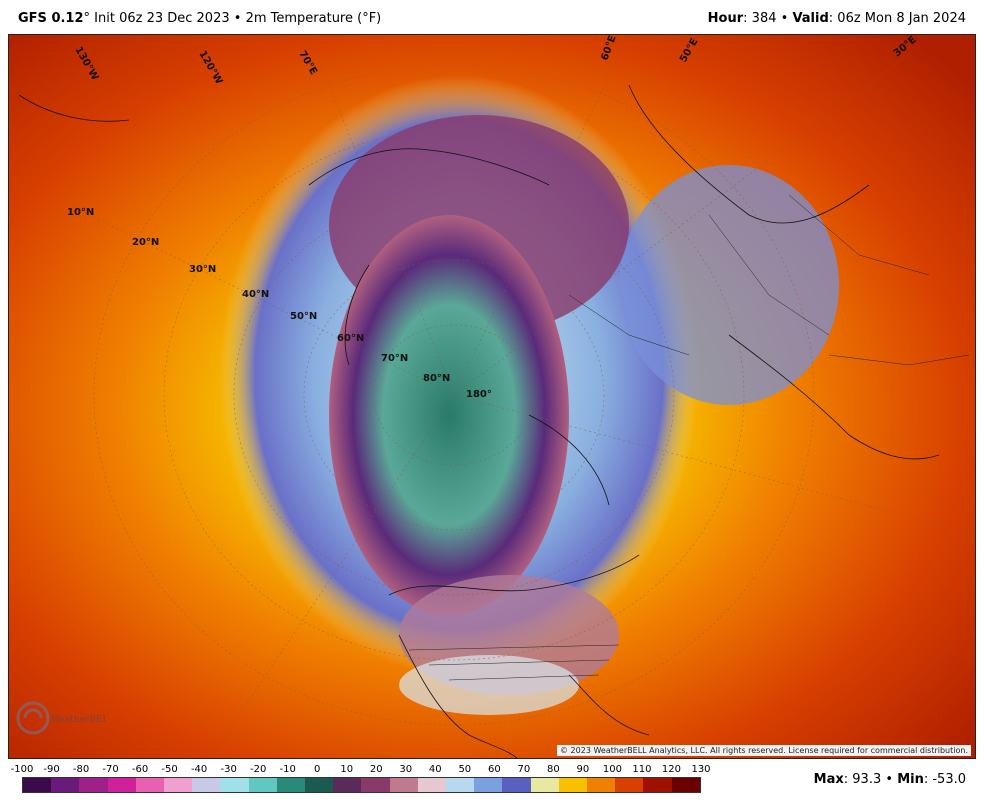 The height and width of the screenshot is (808, 984). What do you see at coordinates (701, 769) in the screenshot?
I see `colorbar-tick-label: 130` at bounding box center [701, 769].